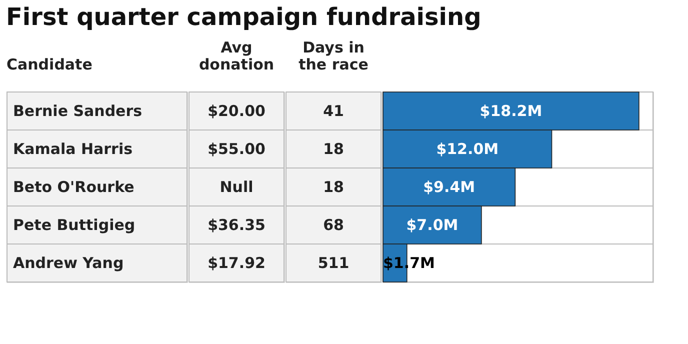  I want to click on y-tick-label: Kamala Harris, so click(73, 149).